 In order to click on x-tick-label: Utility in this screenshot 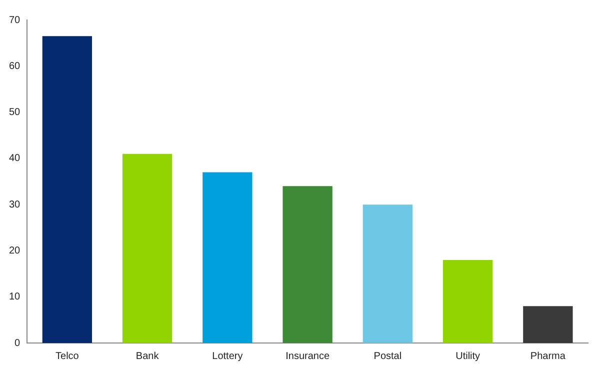, I will do `click(468, 356)`.